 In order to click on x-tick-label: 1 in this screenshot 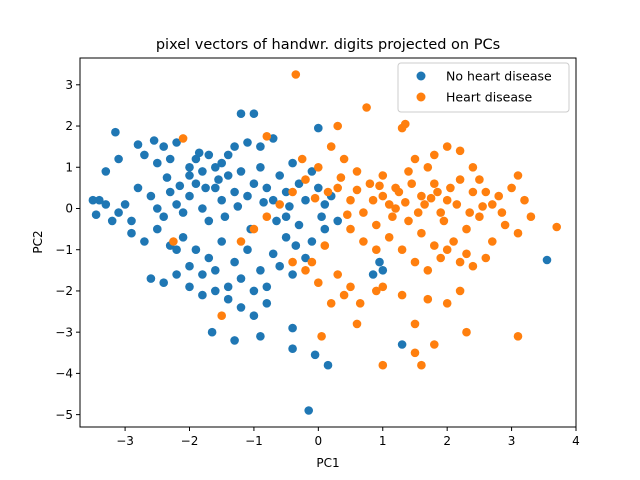, I will do `click(383, 441)`.